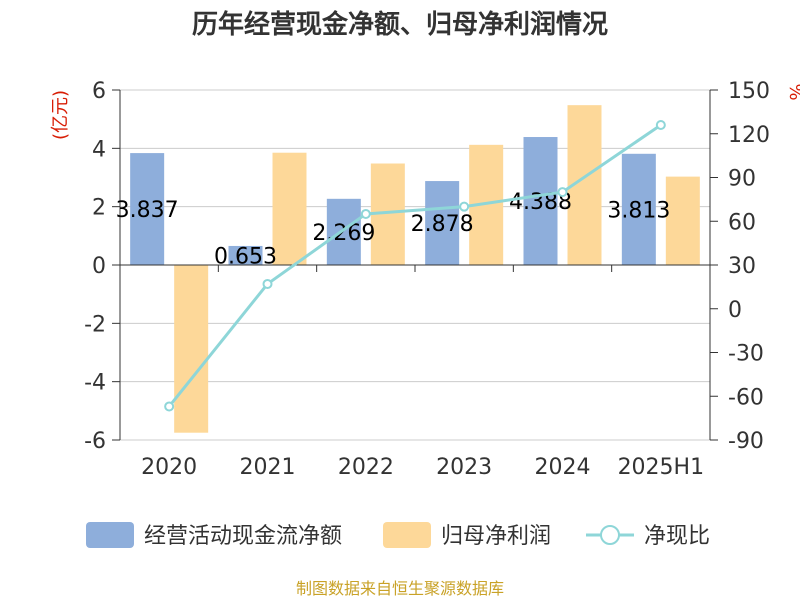  What do you see at coordinates (407, 535) in the screenshot?
I see `legend-swatch-net-profit` at bounding box center [407, 535].